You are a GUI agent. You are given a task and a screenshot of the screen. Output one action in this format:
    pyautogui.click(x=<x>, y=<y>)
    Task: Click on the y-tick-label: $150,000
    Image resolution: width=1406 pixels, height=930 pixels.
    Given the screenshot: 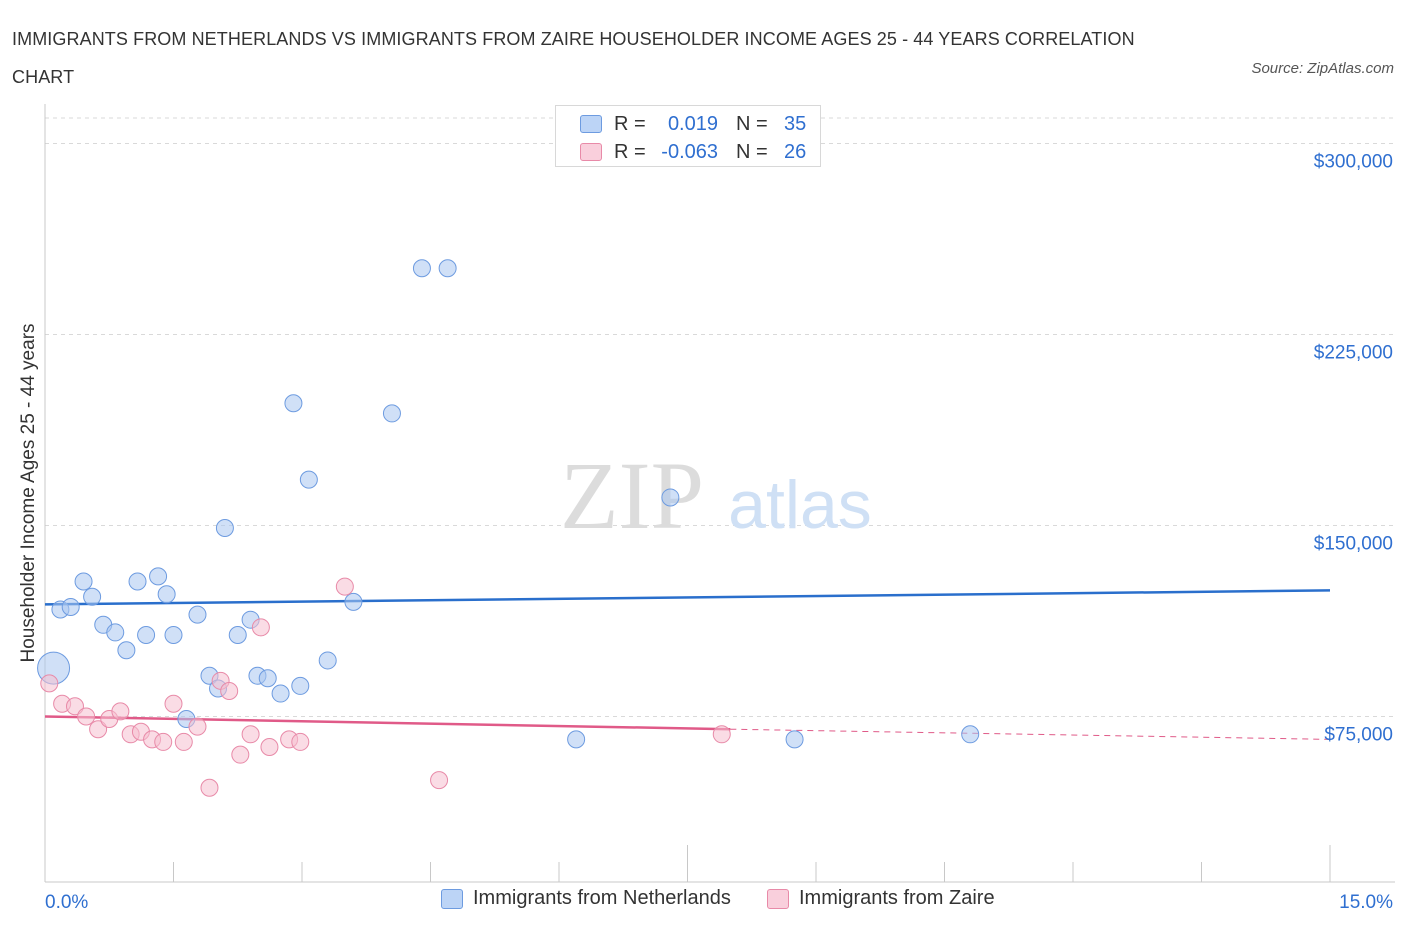 What is the action you would take?
    pyautogui.click(x=1353, y=543)
    